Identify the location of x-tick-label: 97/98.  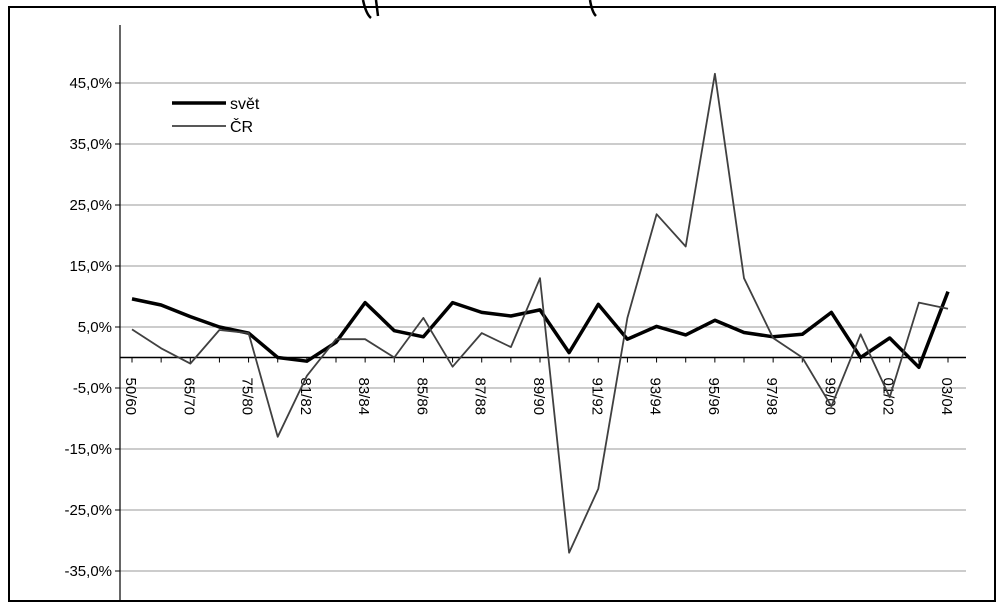
(771, 397).